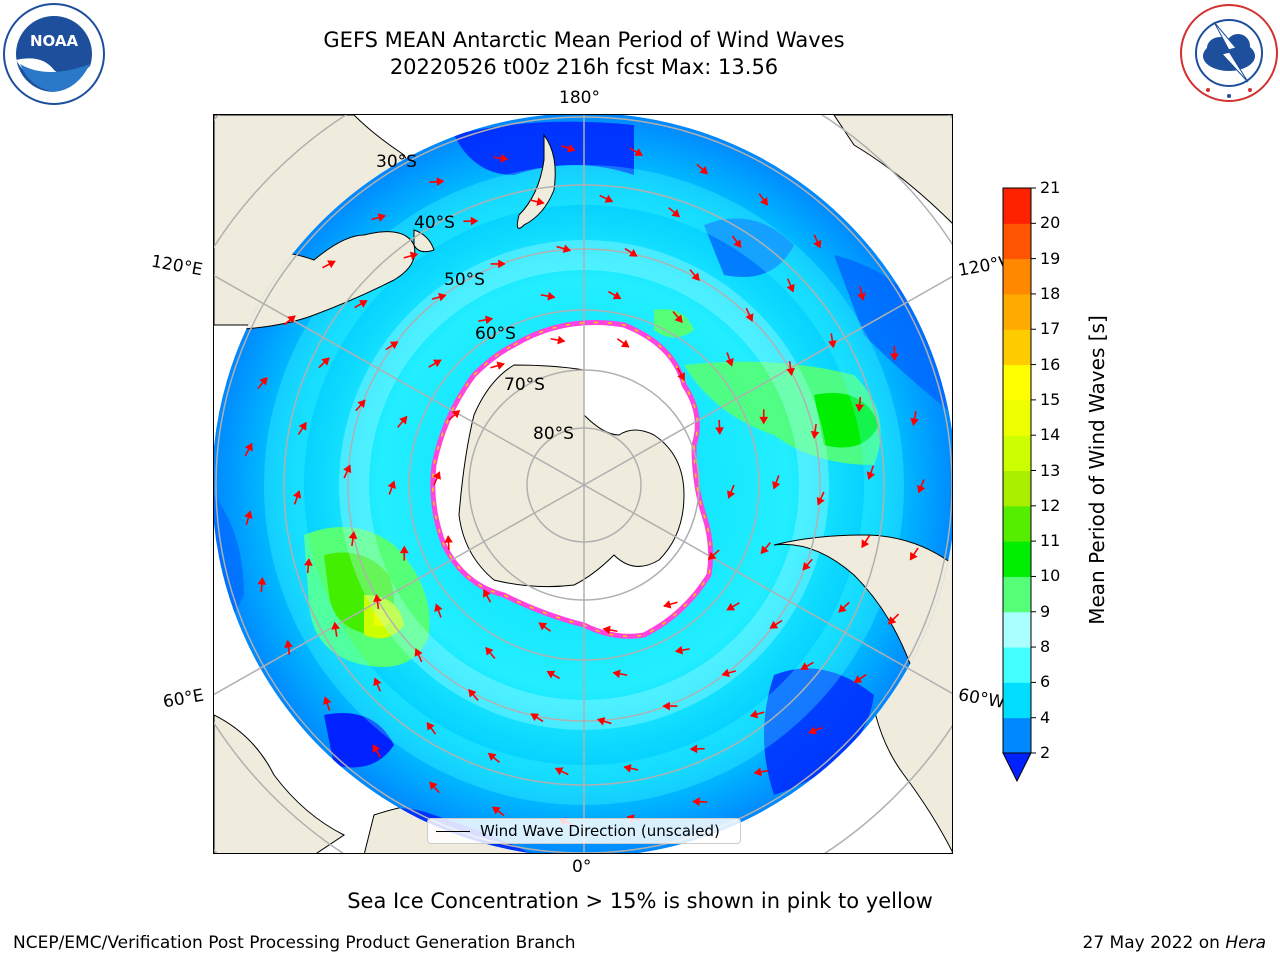 This screenshot has width=1280, height=960. I want to click on footer-date-text: 27 May 2022 on, so click(1154, 943).